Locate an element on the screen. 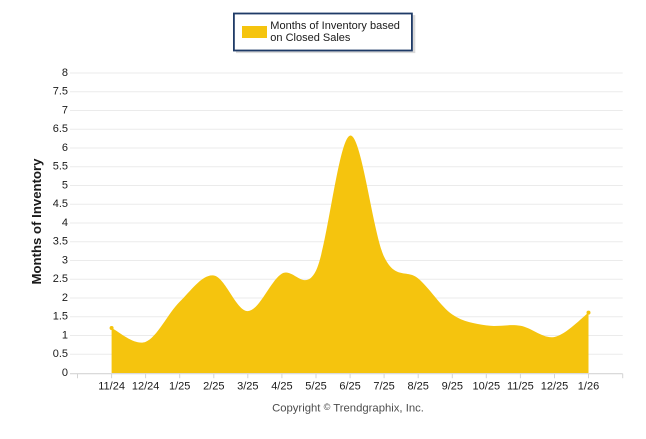 The image size is (646, 439). svg-text: 1 is located at coordinates (65, 335).